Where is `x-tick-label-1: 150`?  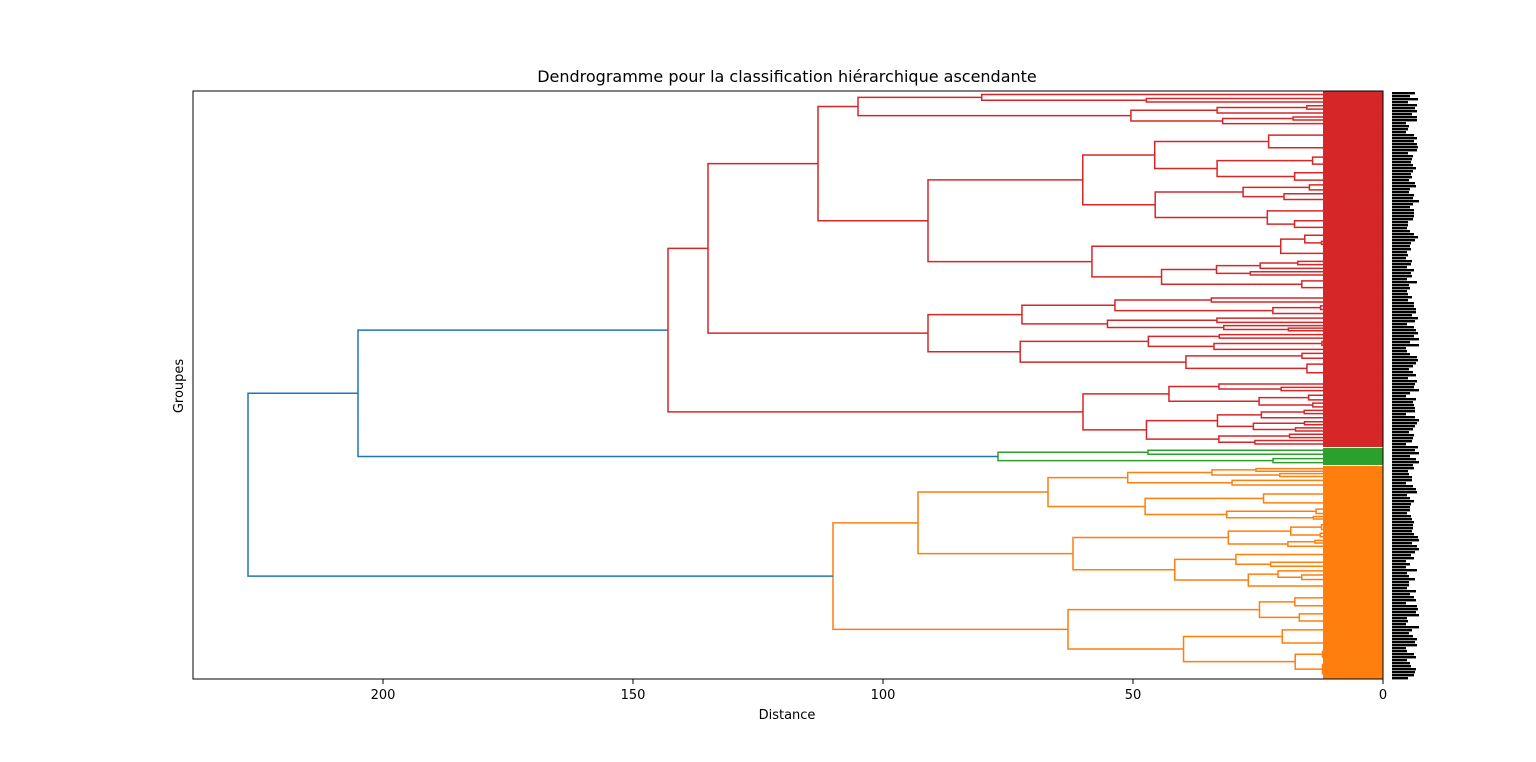 x-tick-label-1: 150 is located at coordinates (633, 695).